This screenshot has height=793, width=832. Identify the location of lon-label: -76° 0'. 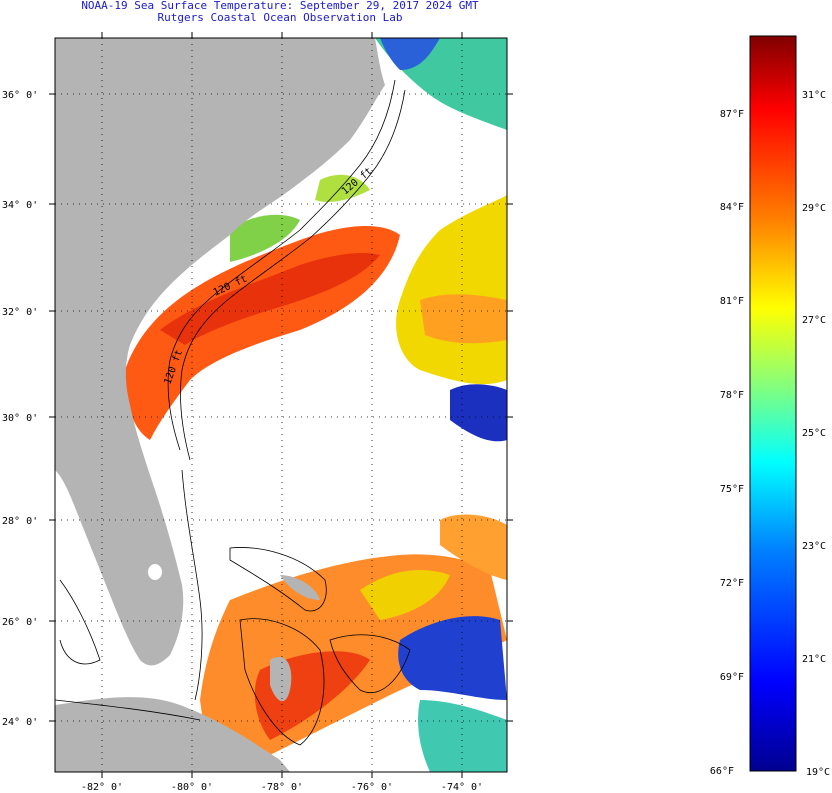
(372, 787).